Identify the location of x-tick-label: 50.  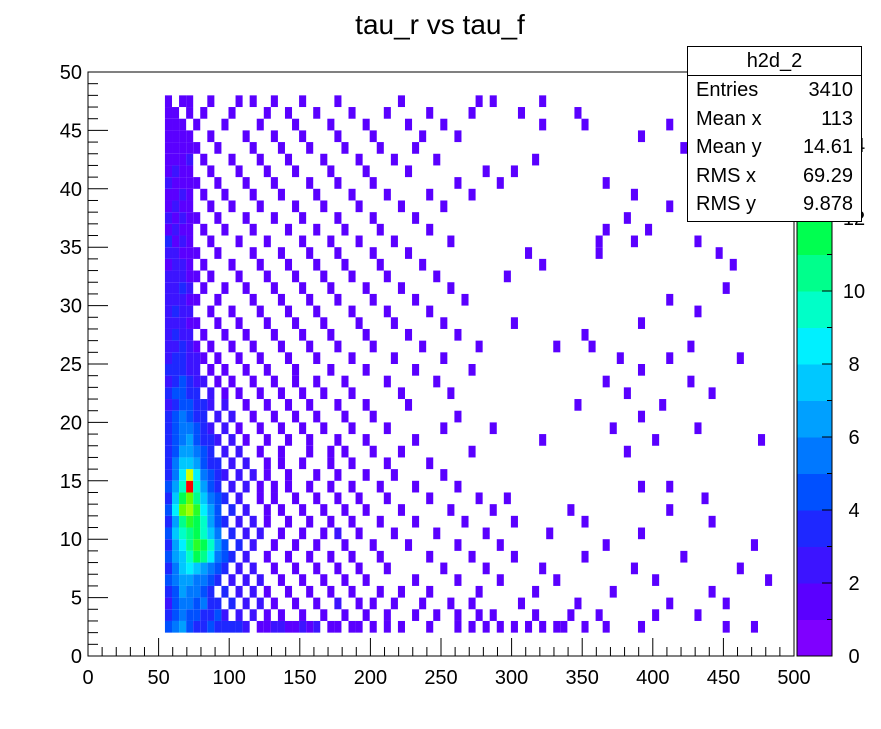
(158, 678).